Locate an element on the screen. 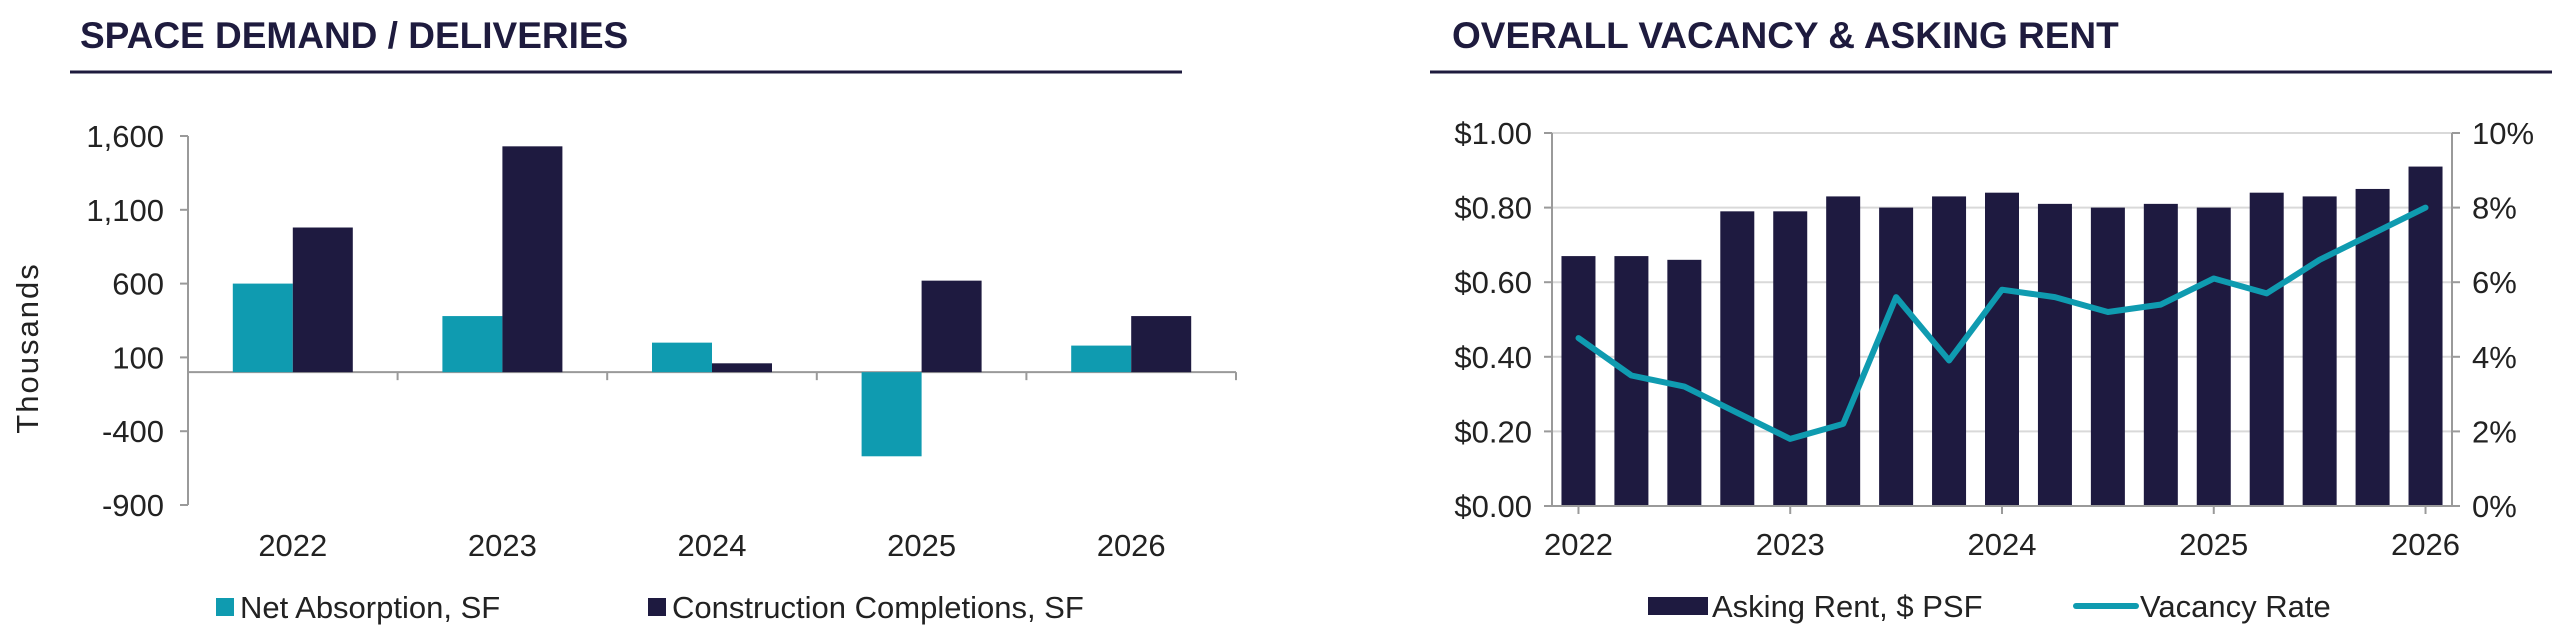  y-tick-label: $0.60 is located at coordinates (1493, 282).